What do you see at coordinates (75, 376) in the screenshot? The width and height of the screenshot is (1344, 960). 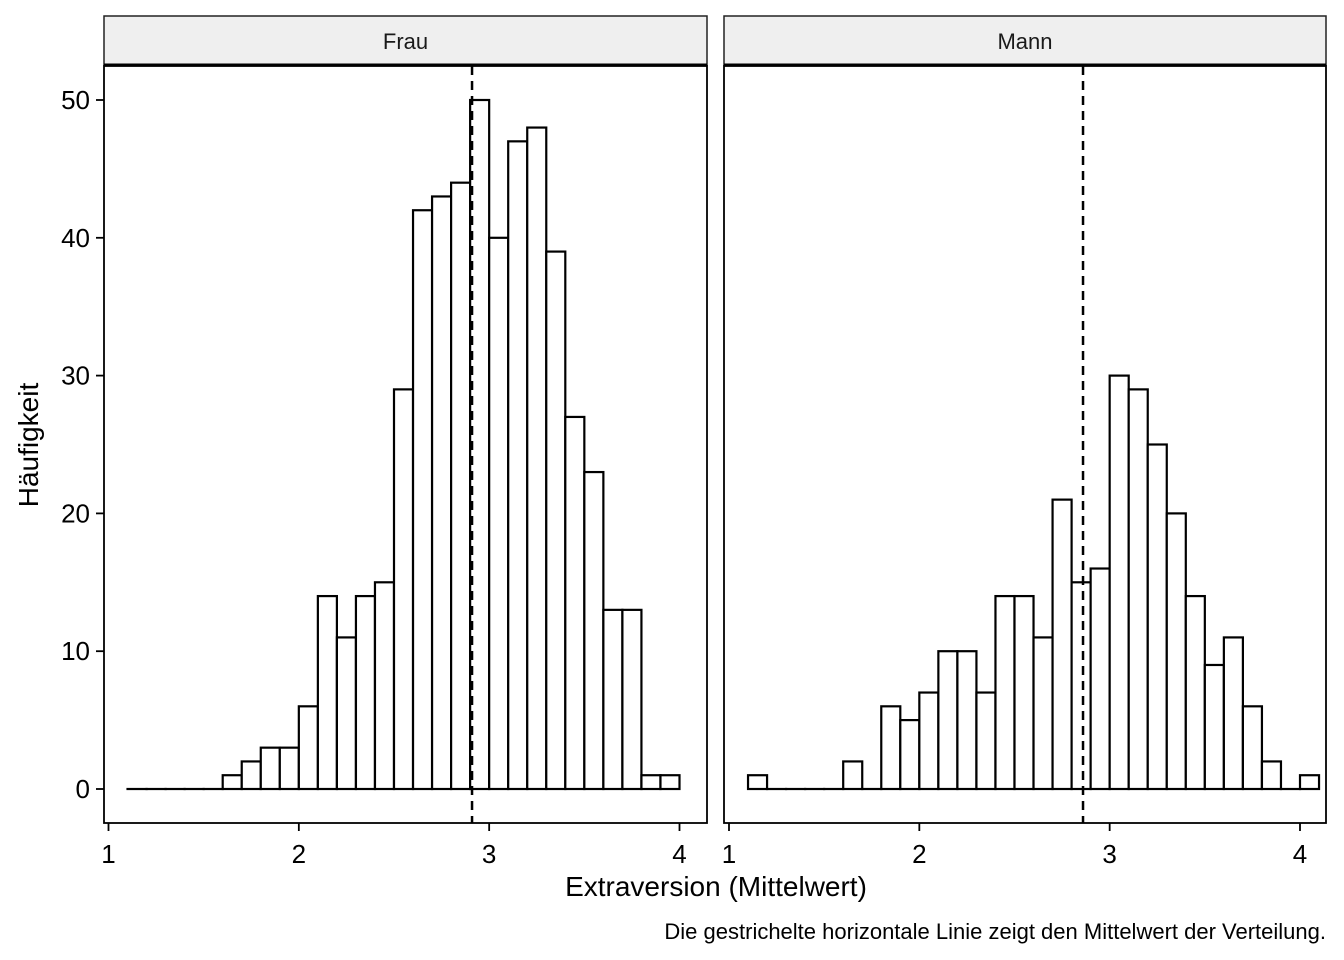 I see `y-tick-label: 30` at bounding box center [75, 376].